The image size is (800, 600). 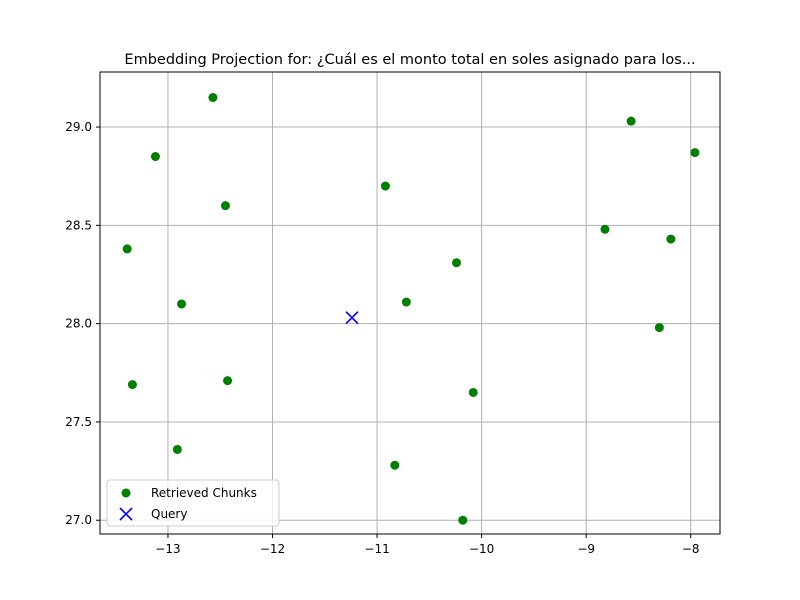 I want to click on legend-label-retrieved-chunks: Retrieved Chunks, so click(x=204, y=493).